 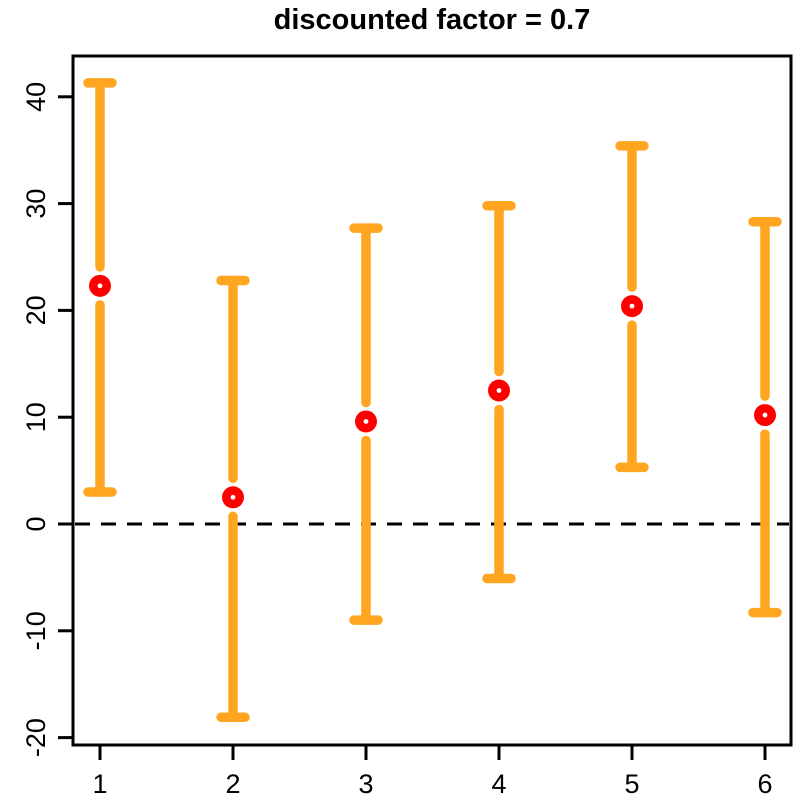 What do you see at coordinates (36, 310) in the screenshot?
I see `y-tick-label: 20` at bounding box center [36, 310].